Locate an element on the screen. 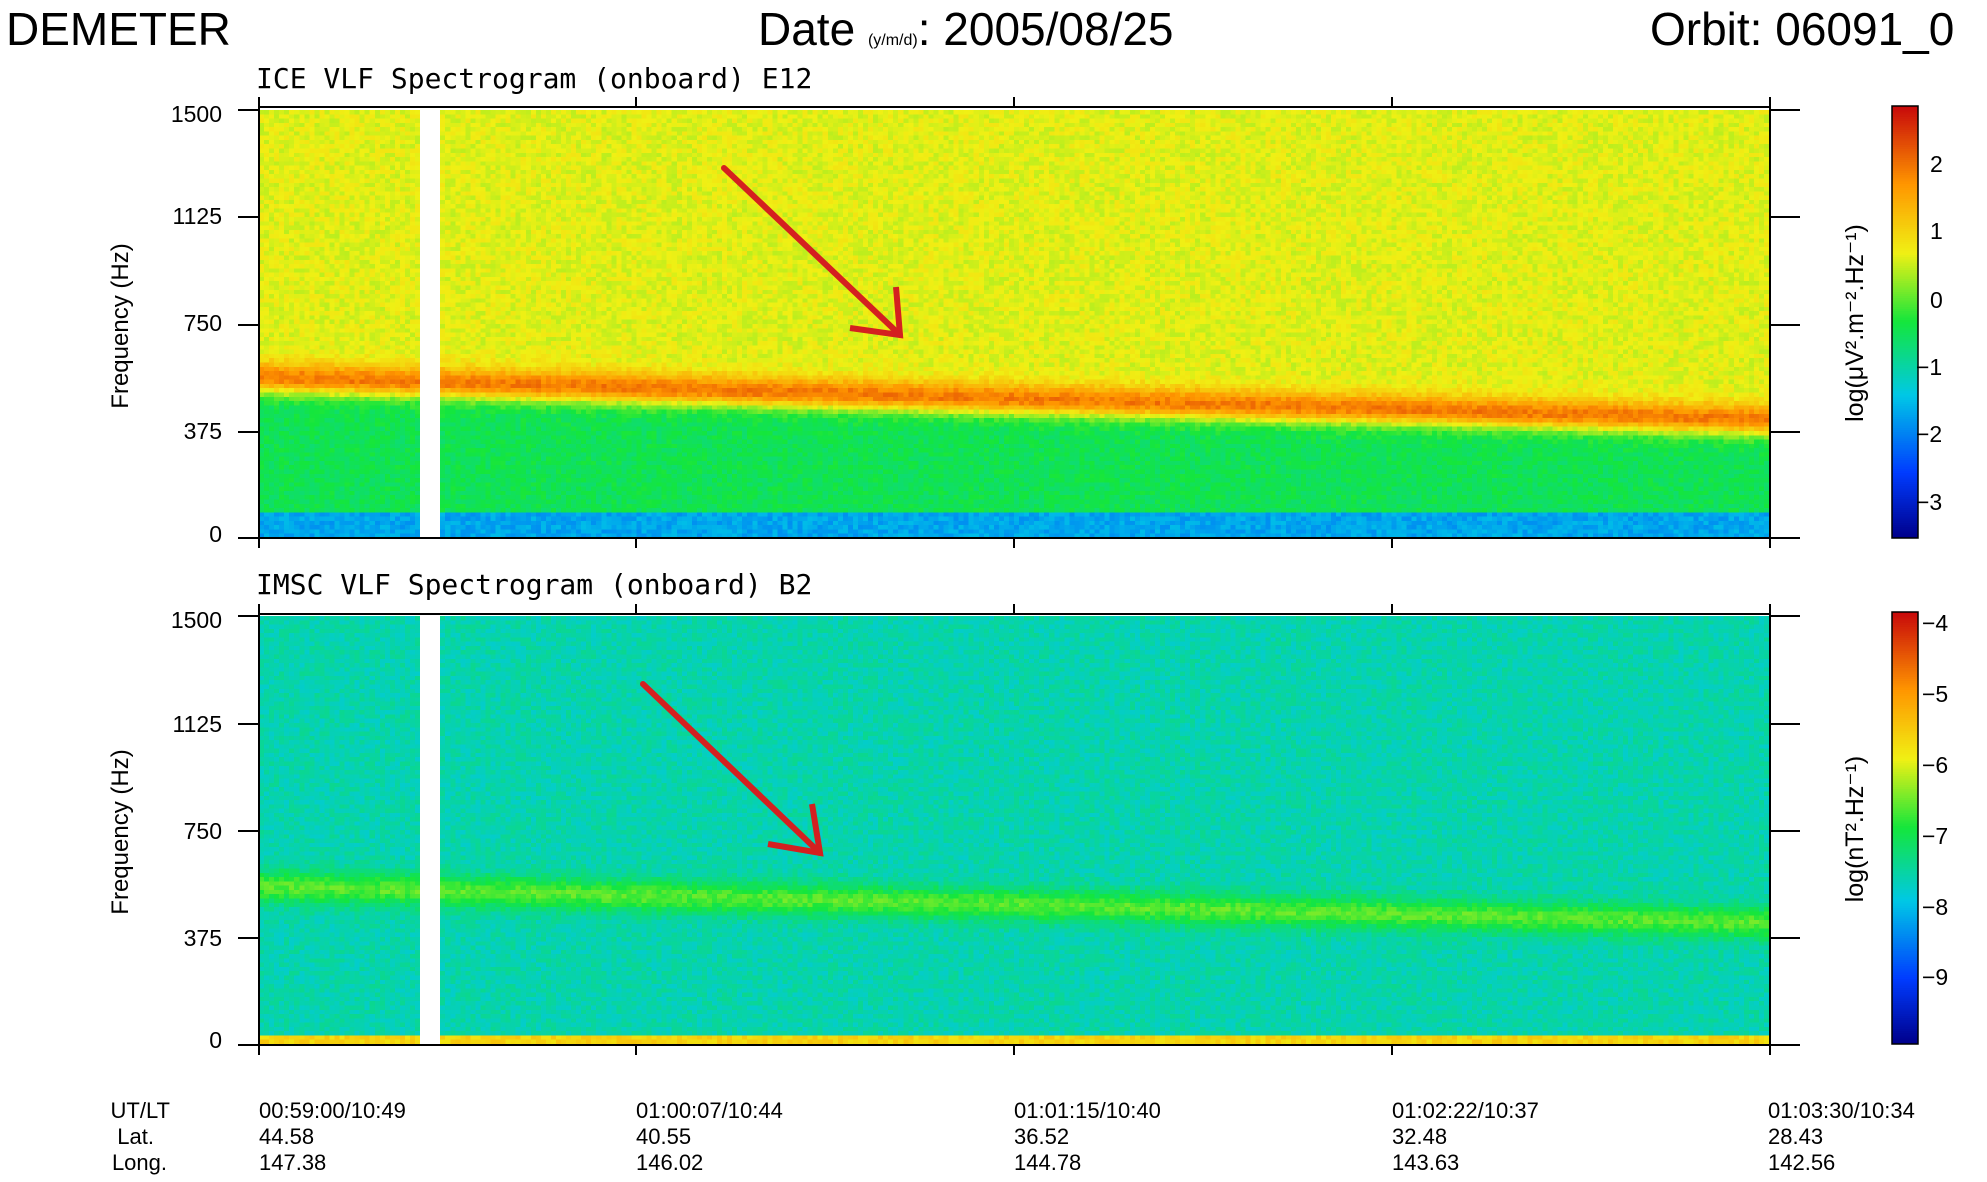 The width and height of the screenshot is (1987, 1182). date-label: Date is located at coordinates (807, 29).